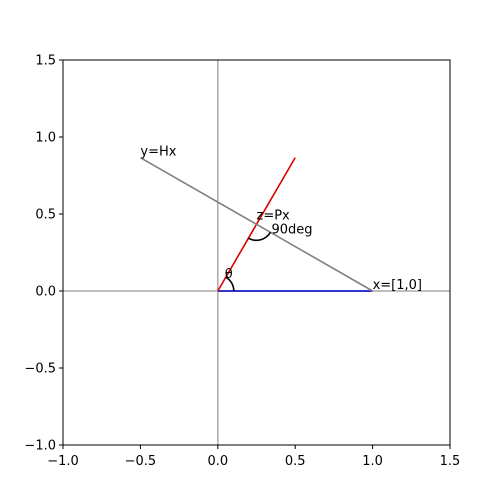  I want to click on annotation: y=Hx, so click(158, 152).